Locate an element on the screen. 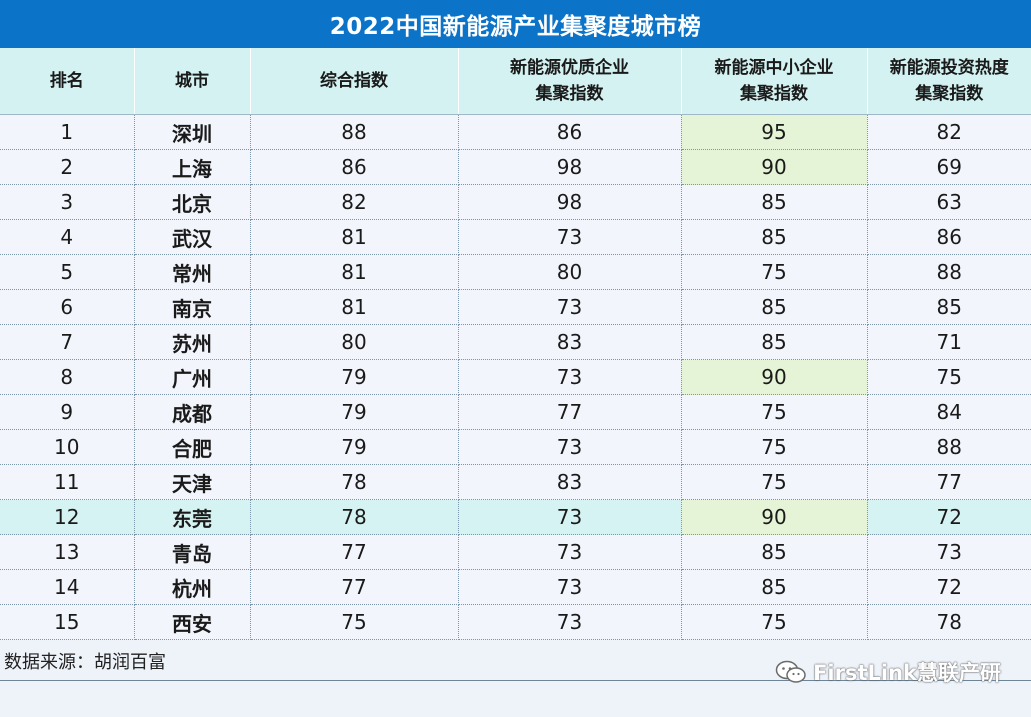  table-row: 8 广州 79 73 90 75 is located at coordinates (515, 377).